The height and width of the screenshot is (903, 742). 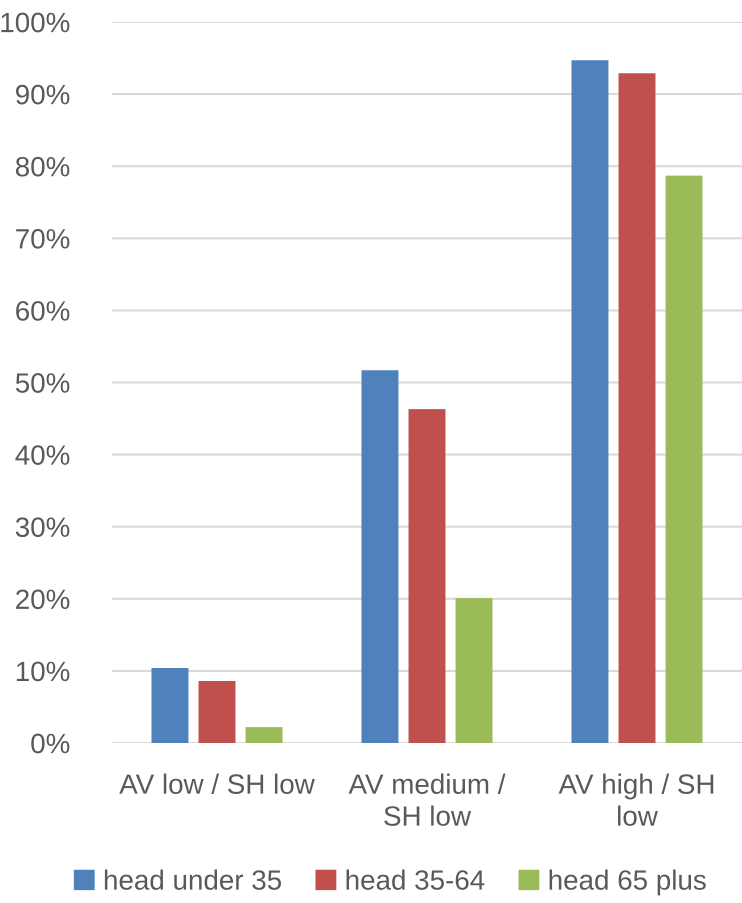 I want to click on y-tick-label: 50%, so click(x=43, y=383).